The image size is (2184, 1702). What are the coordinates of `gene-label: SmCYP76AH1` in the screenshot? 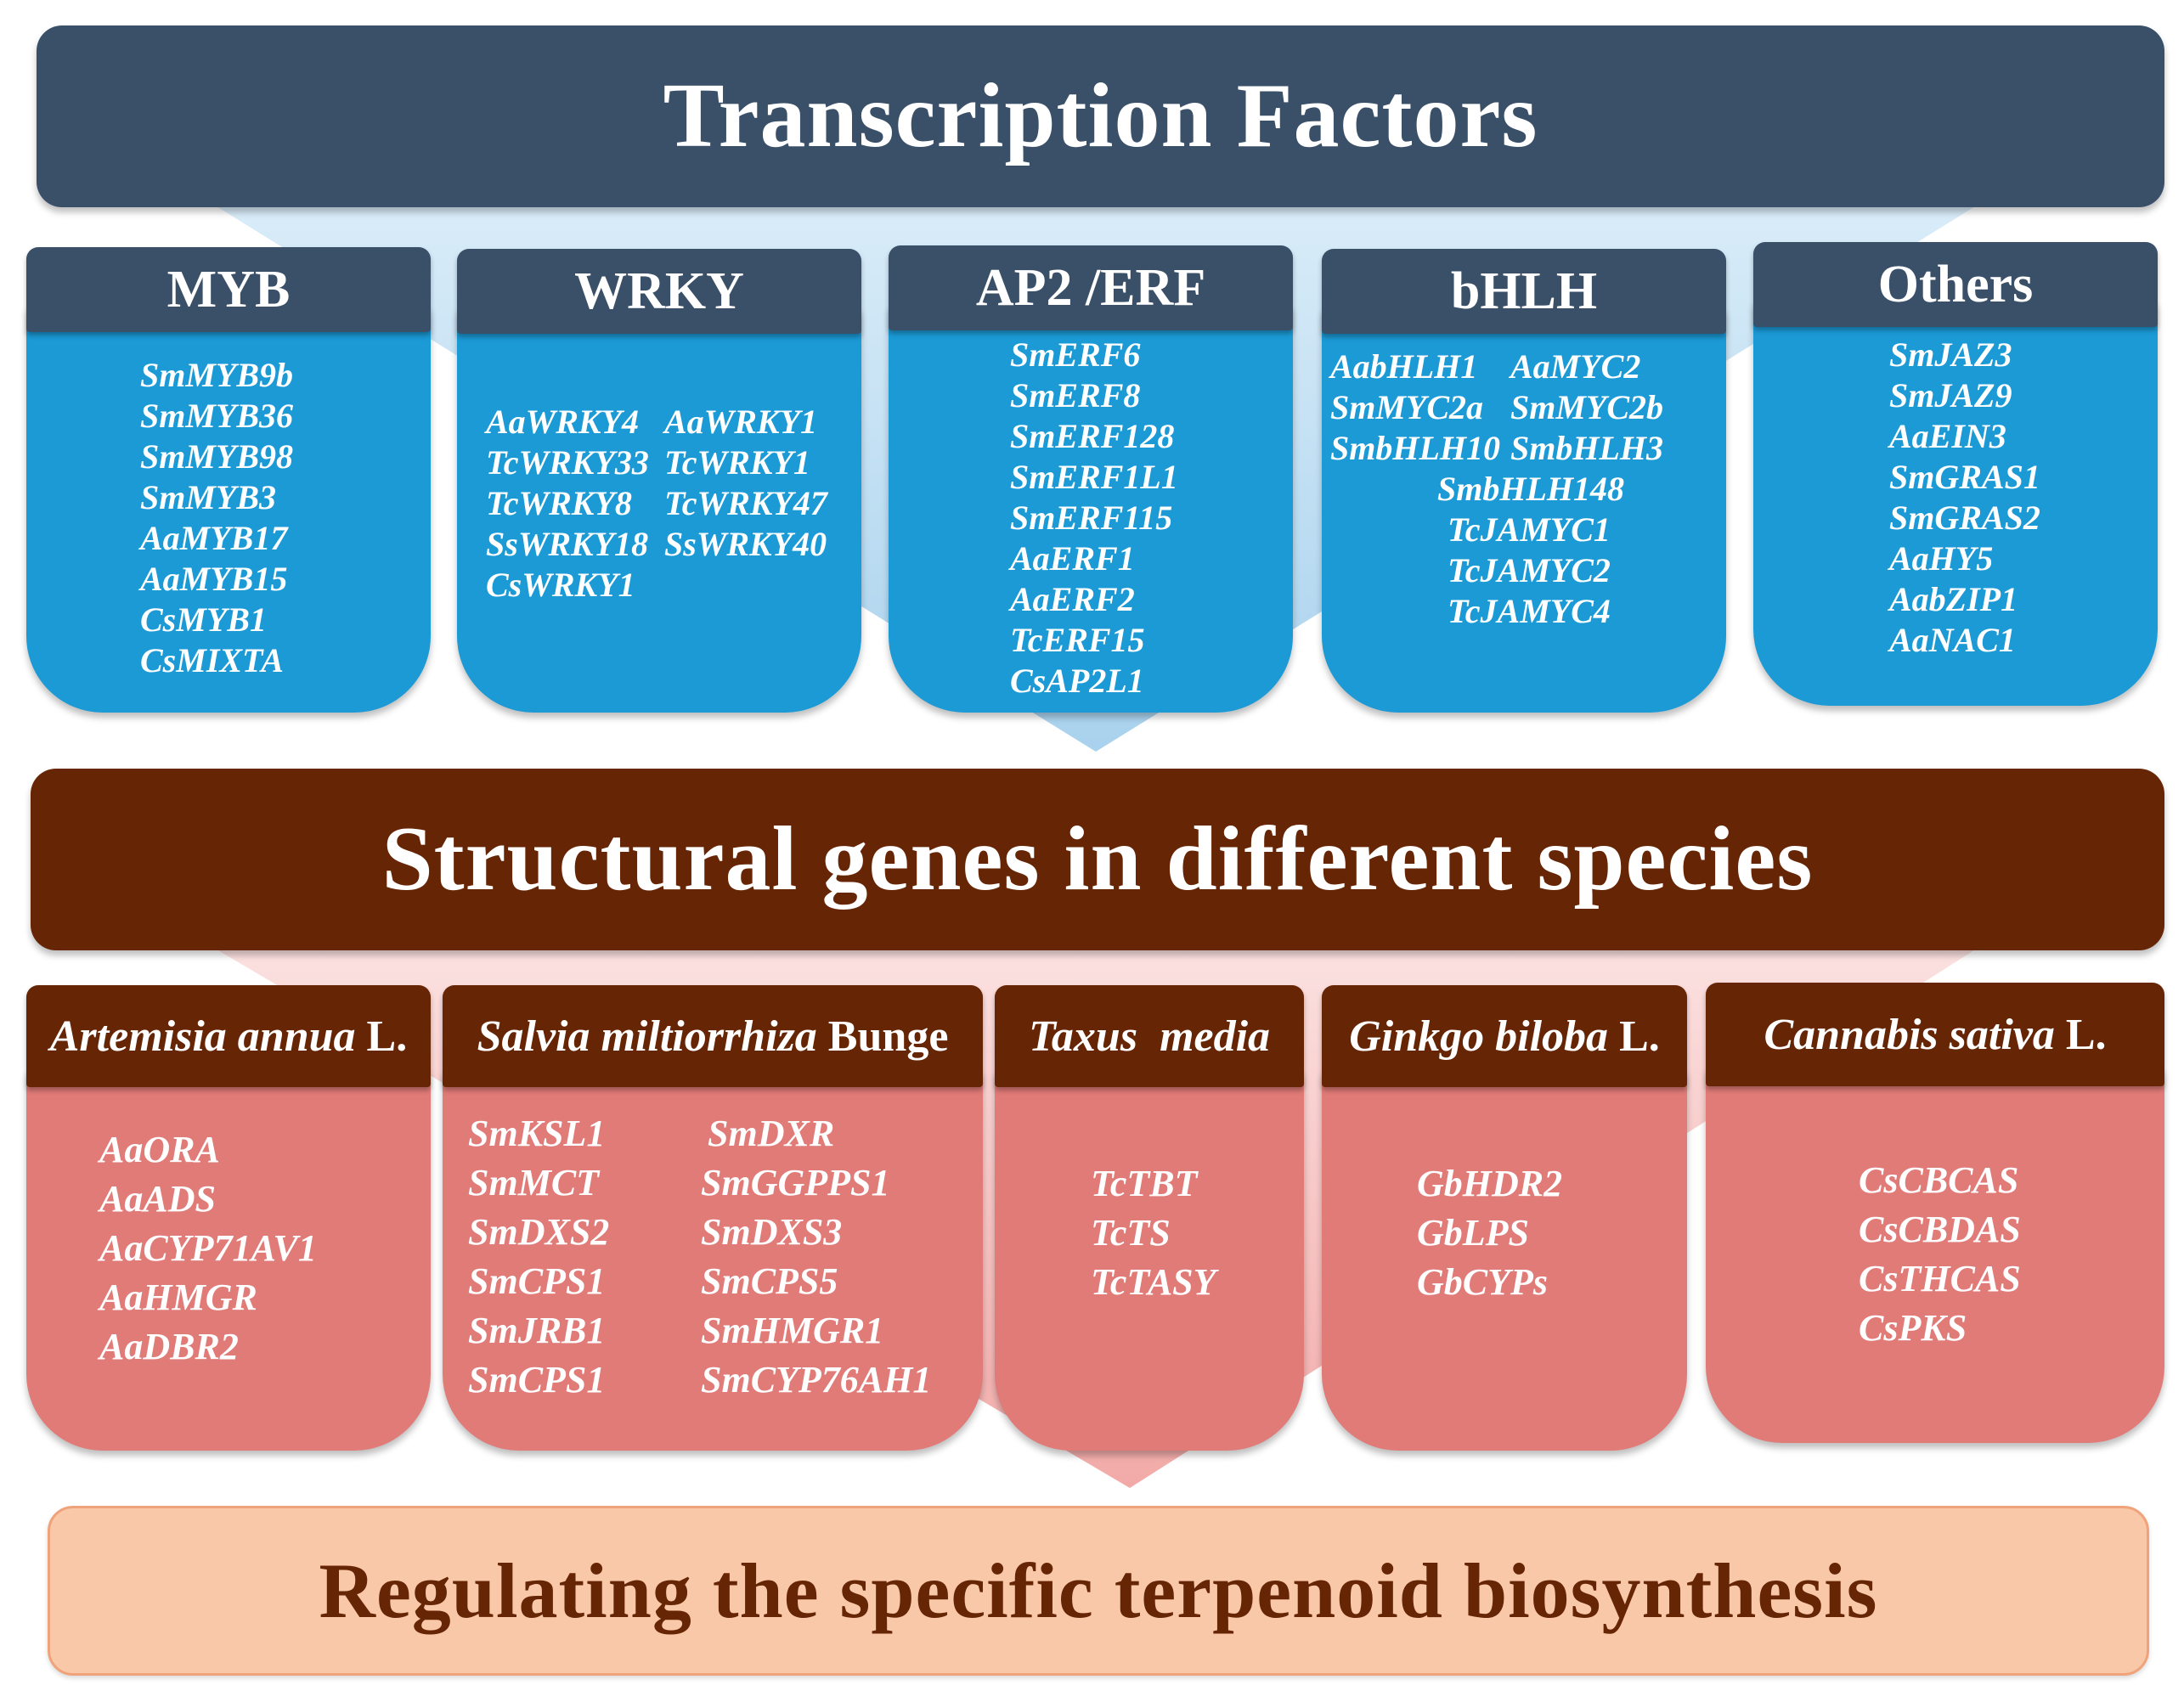 It's located at (817, 1379).